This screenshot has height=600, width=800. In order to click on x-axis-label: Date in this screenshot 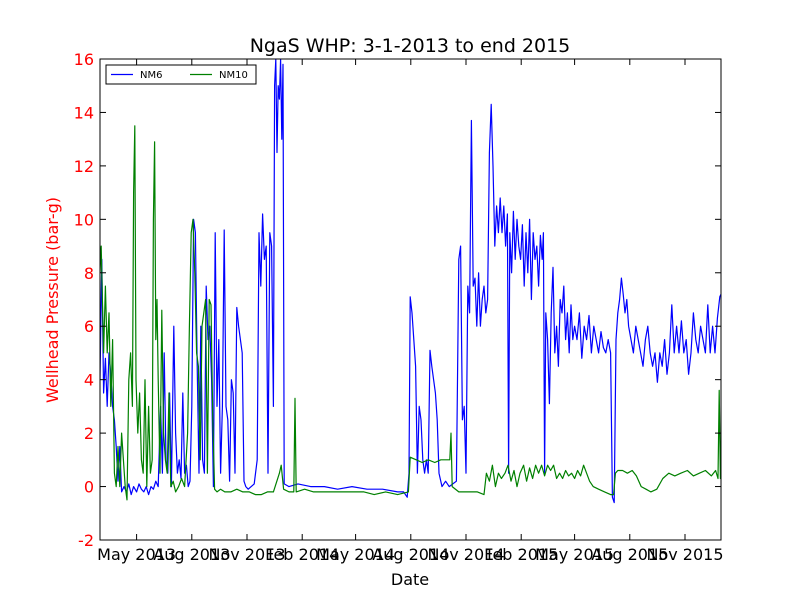, I will do `click(410, 579)`.